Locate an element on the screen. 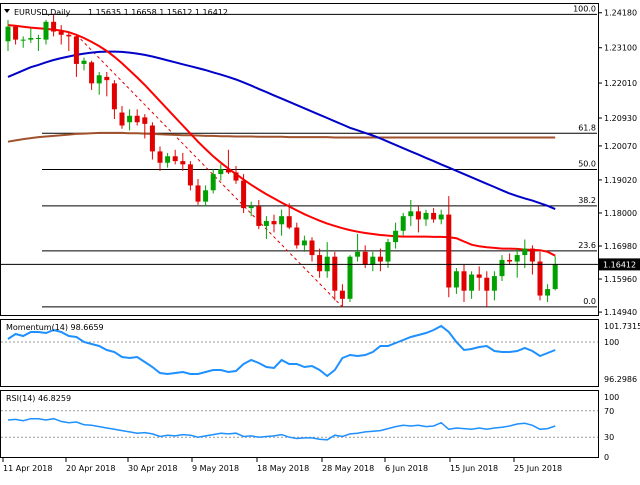 The image size is (640, 485). price-tick-label: 1.19020 is located at coordinates (620, 180).